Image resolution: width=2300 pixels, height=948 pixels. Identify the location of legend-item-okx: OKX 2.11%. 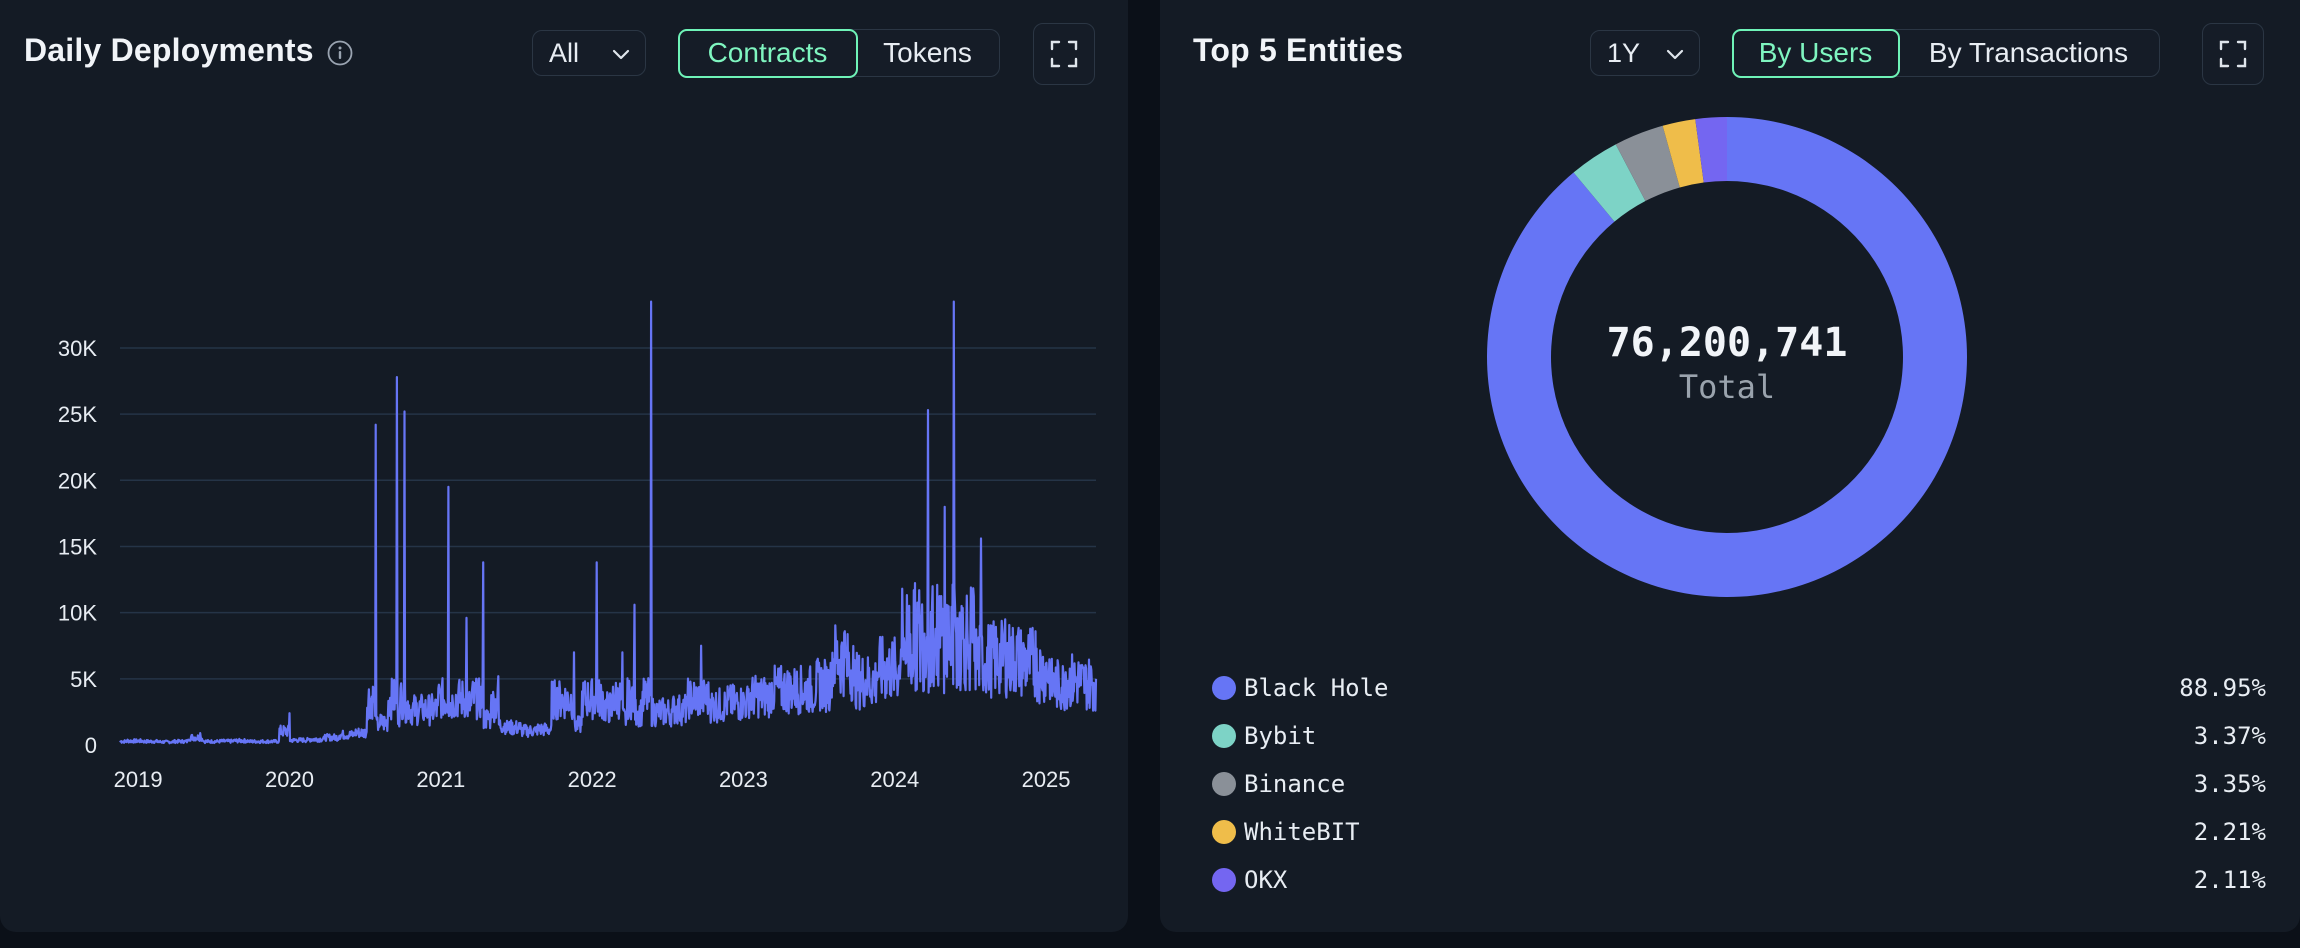
(1741, 880).